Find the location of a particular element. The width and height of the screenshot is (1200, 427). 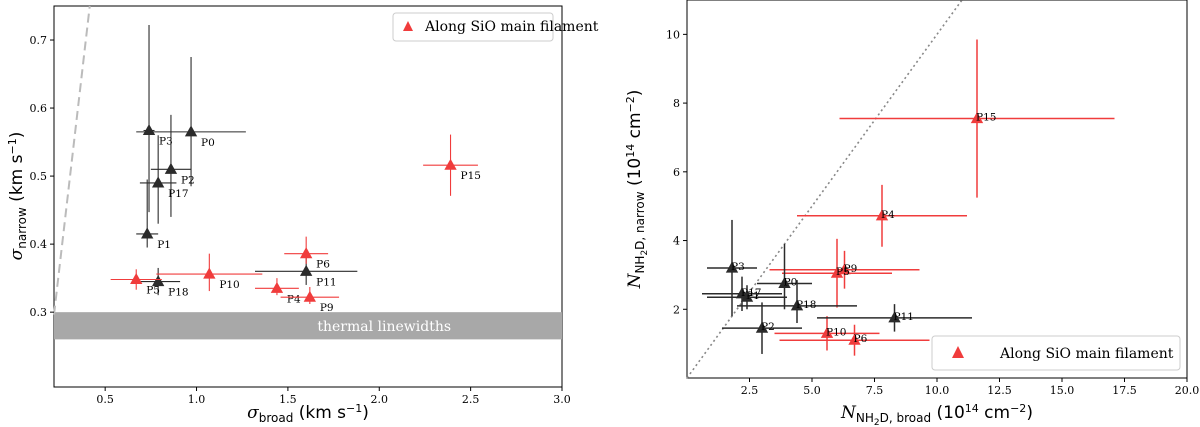

right-x-tick-label: 20.0 is located at coordinates (1187, 390).